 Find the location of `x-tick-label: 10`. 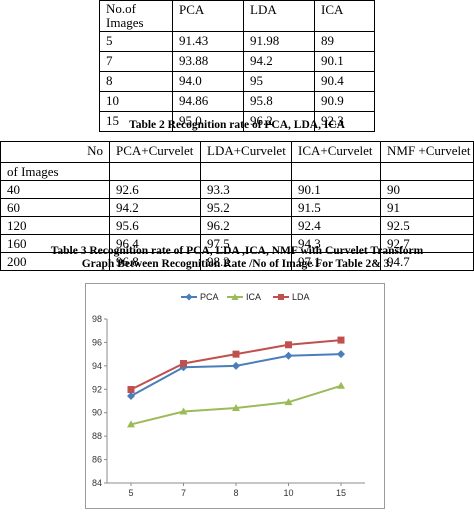

x-tick-label: 10 is located at coordinates (288, 493).